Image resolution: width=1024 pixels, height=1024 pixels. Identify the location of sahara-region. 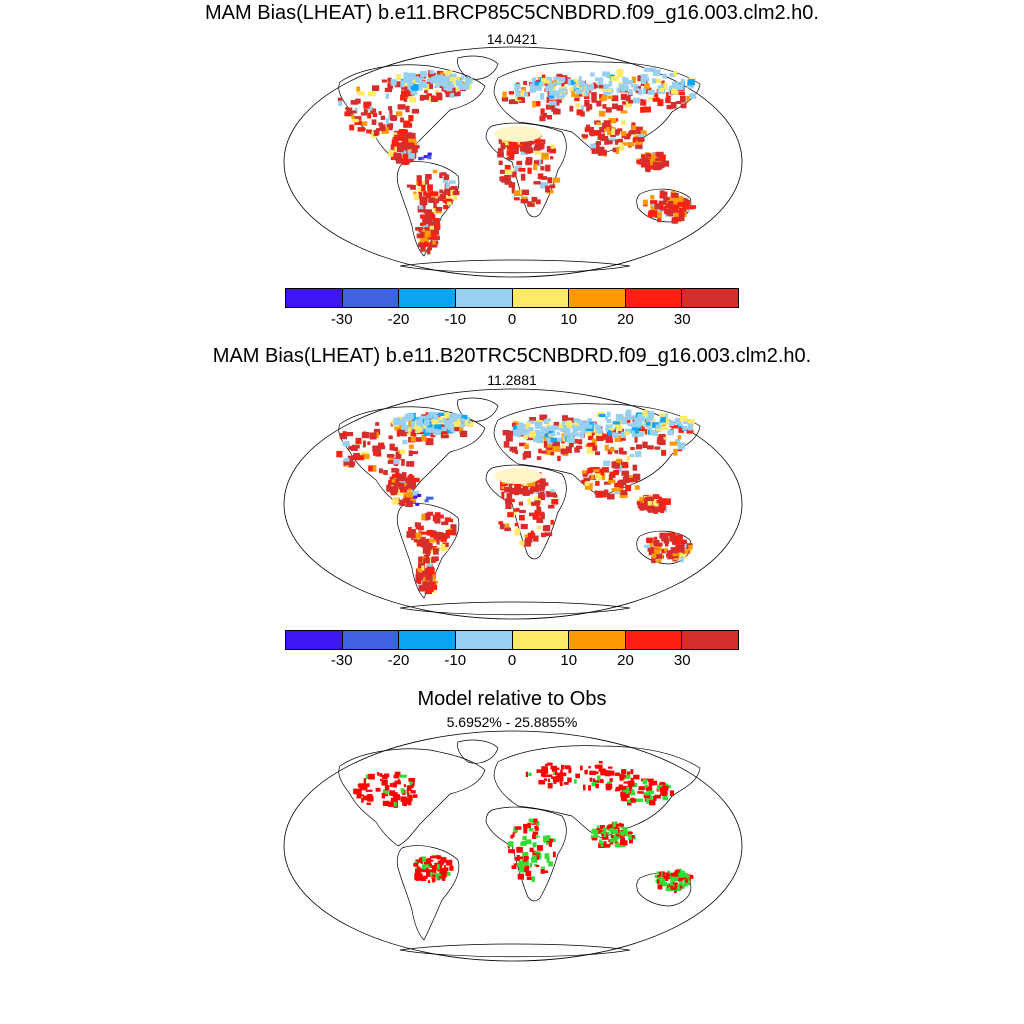
(518, 476).